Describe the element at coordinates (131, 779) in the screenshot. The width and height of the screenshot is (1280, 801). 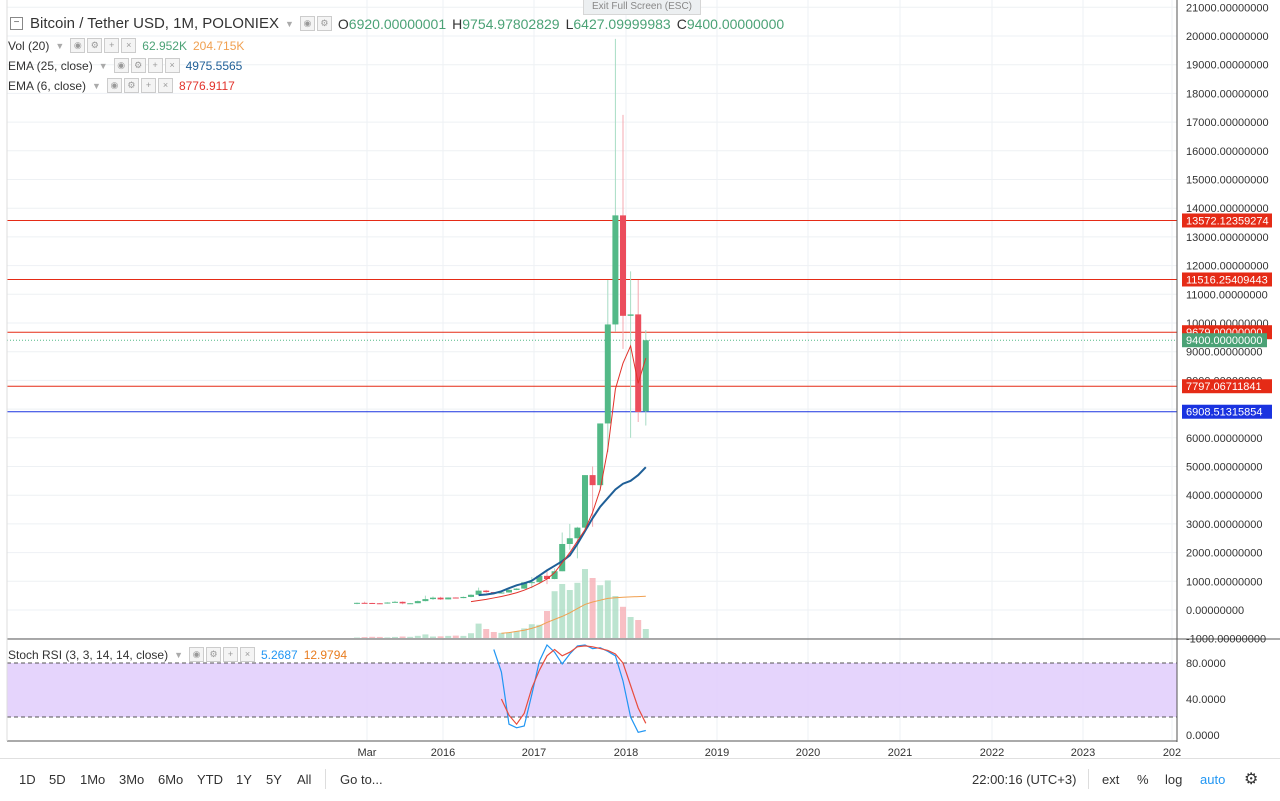
I see `range-3mo-button: 3Mo` at that location.